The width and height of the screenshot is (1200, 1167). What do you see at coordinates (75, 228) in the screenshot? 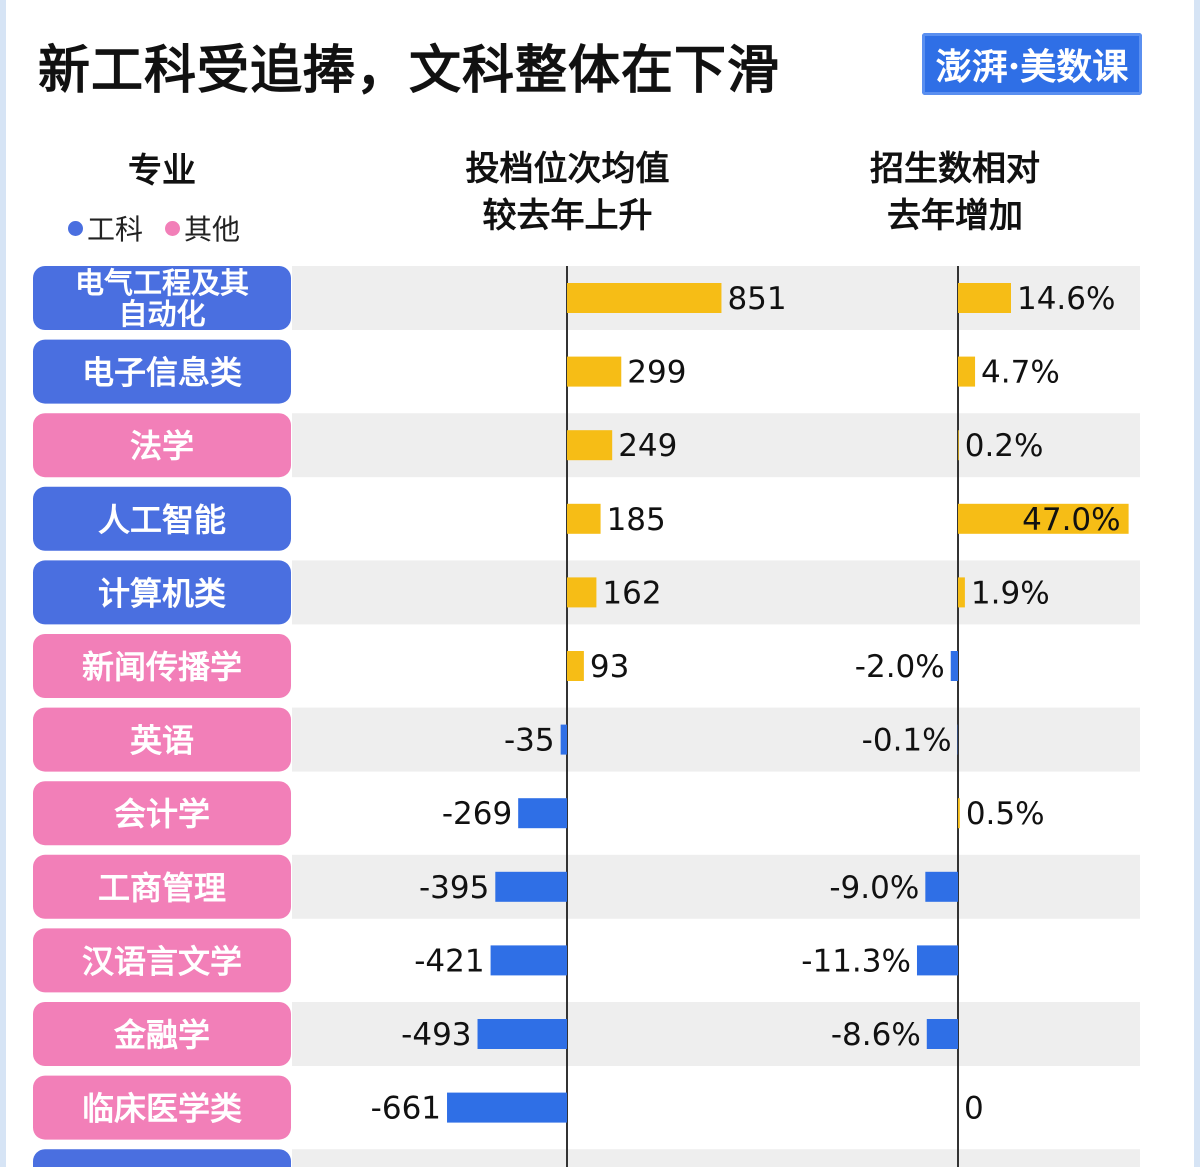
I see `legend-eng-dot` at bounding box center [75, 228].